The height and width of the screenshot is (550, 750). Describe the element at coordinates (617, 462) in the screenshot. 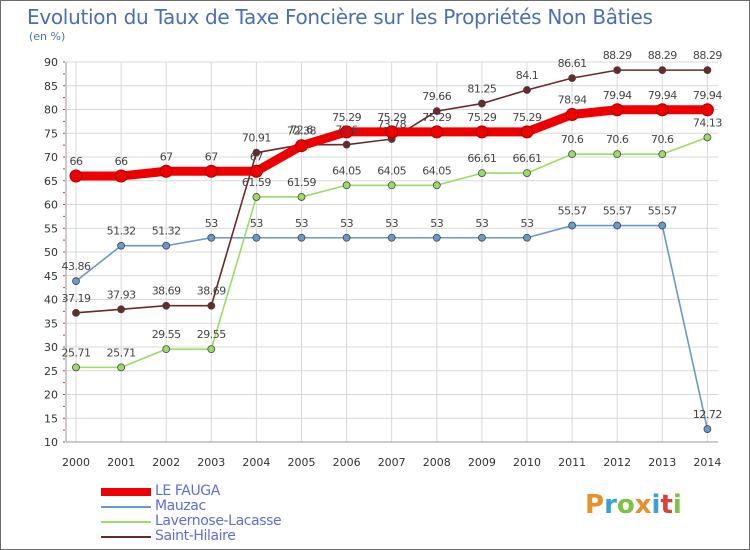

I see `x-tick-label: 2012` at that location.